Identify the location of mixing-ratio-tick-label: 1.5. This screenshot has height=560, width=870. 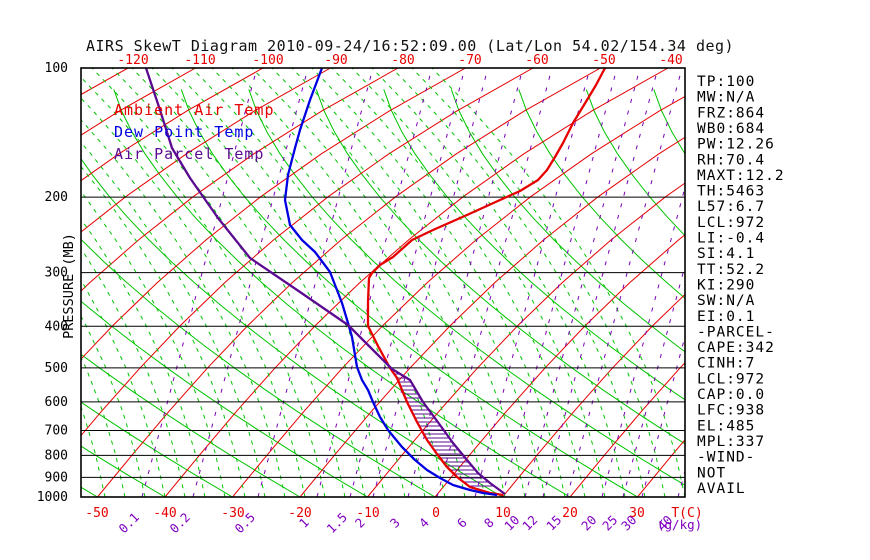
(337, 523).